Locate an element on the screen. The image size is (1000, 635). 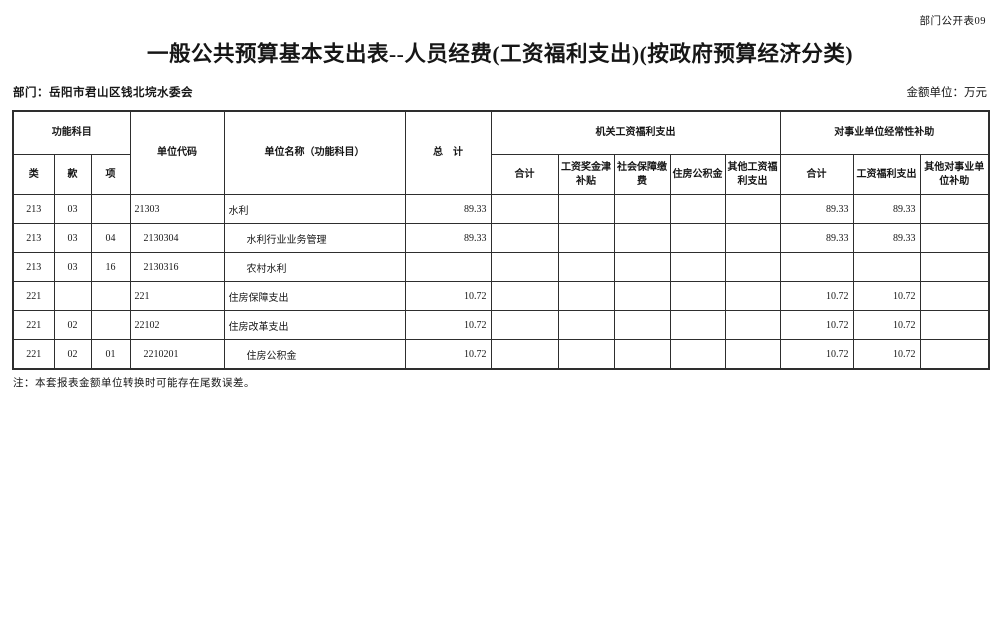
cell-unit-code: 21303 is located at coordinates (177, 209).